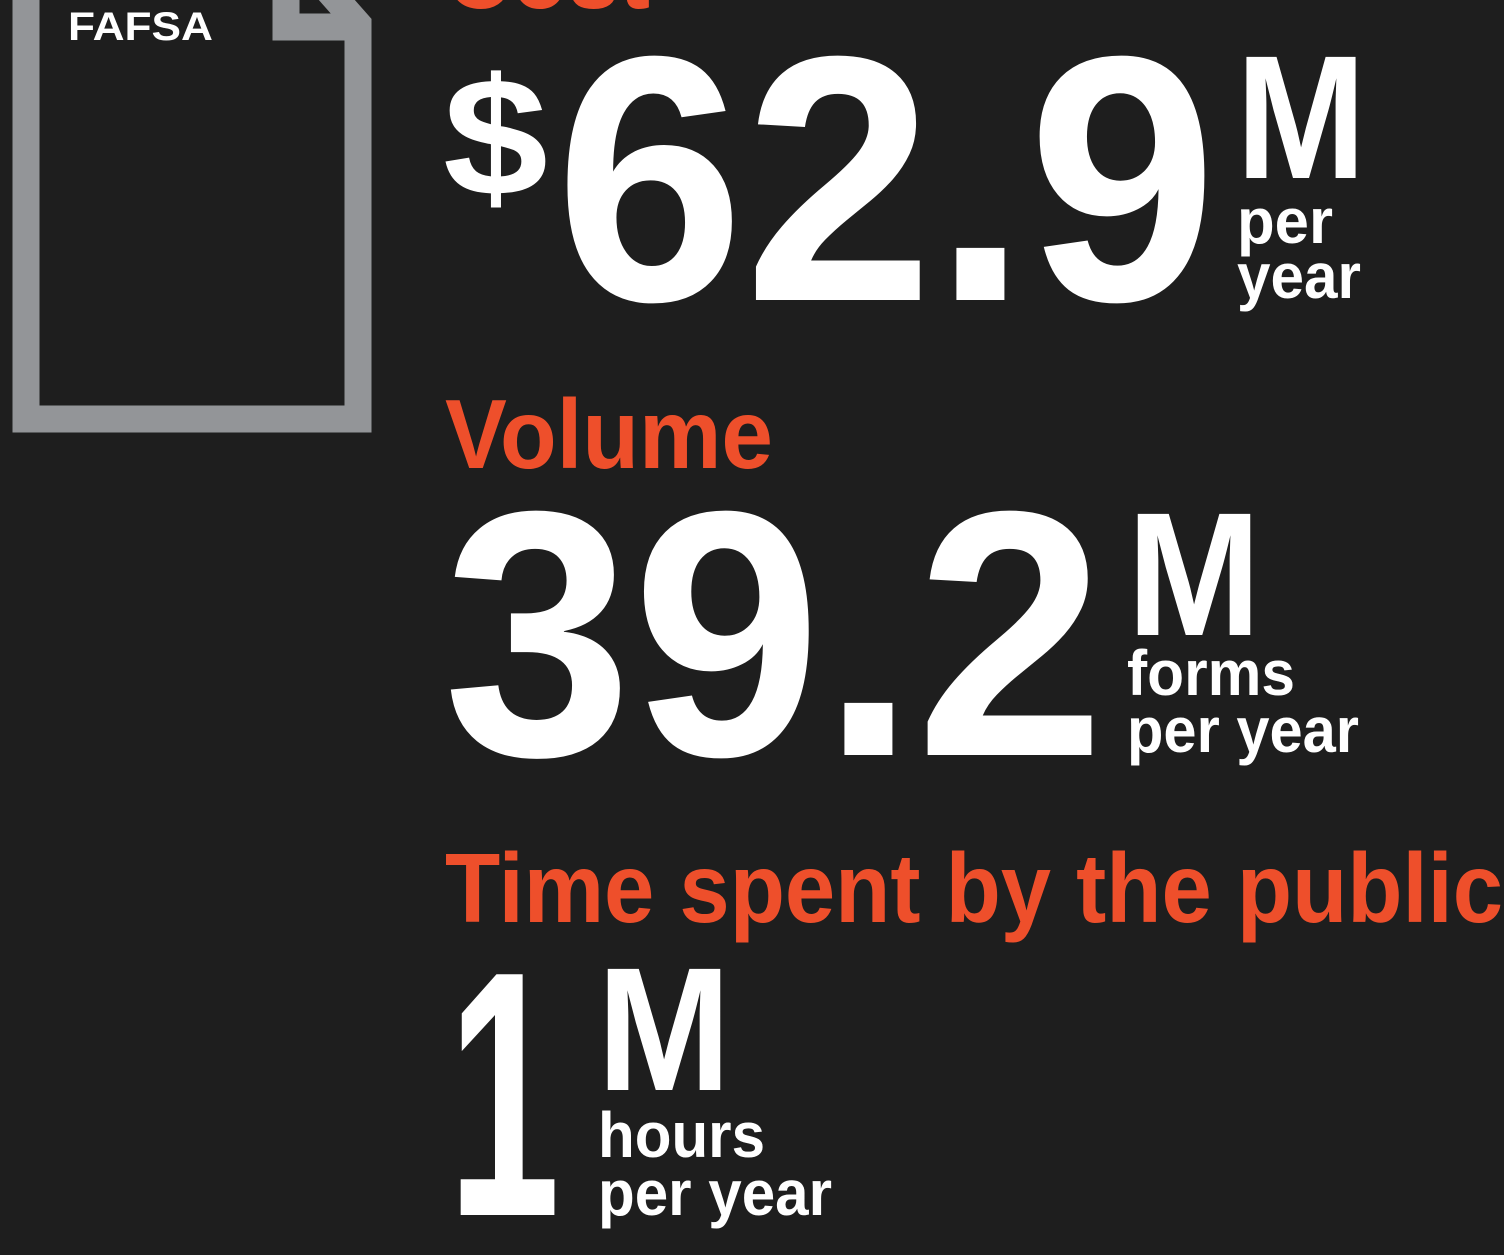 The width and height of the screenshot is (1504, 1255). Describe the element at coordinates (681, 1135) in the screenshot. I see `stat-note: hours` at that location.